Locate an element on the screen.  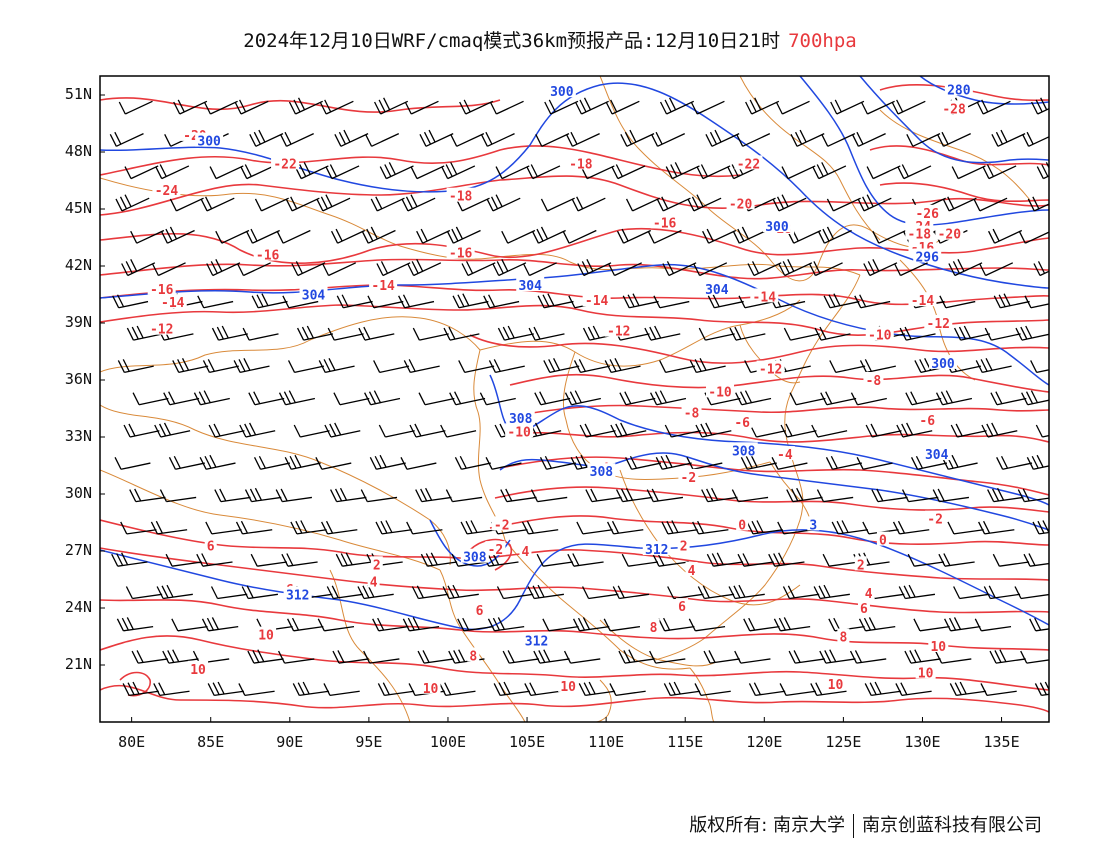
temperature-label: -4 is located at coordinates (785, 455).